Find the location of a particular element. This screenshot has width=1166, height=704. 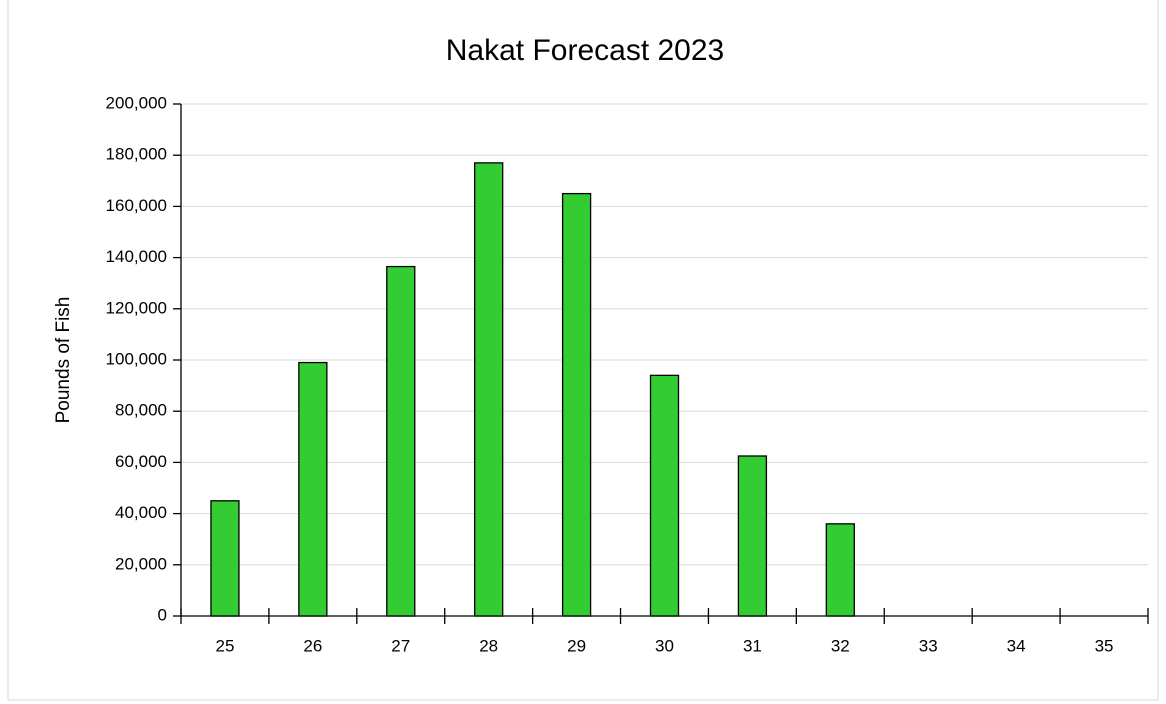

x-tick-label: 34 is located at coordinates (1016, 645).